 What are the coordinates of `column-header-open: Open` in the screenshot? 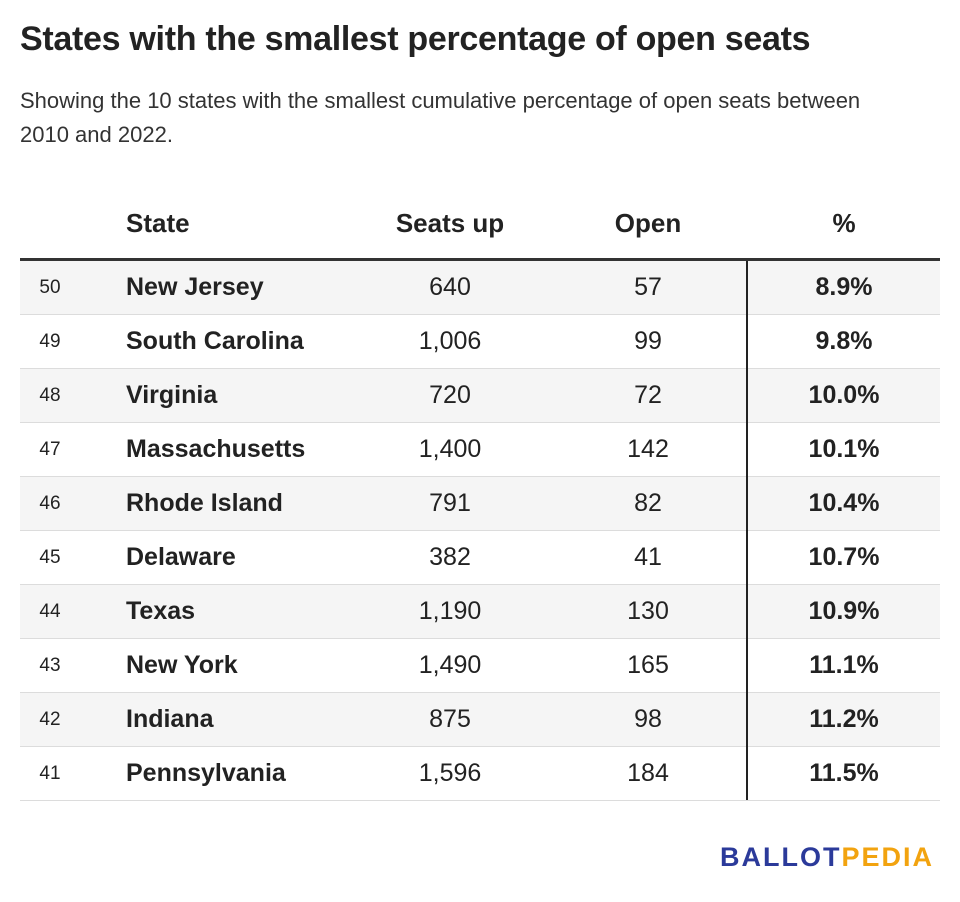 It's located at (648, 223).